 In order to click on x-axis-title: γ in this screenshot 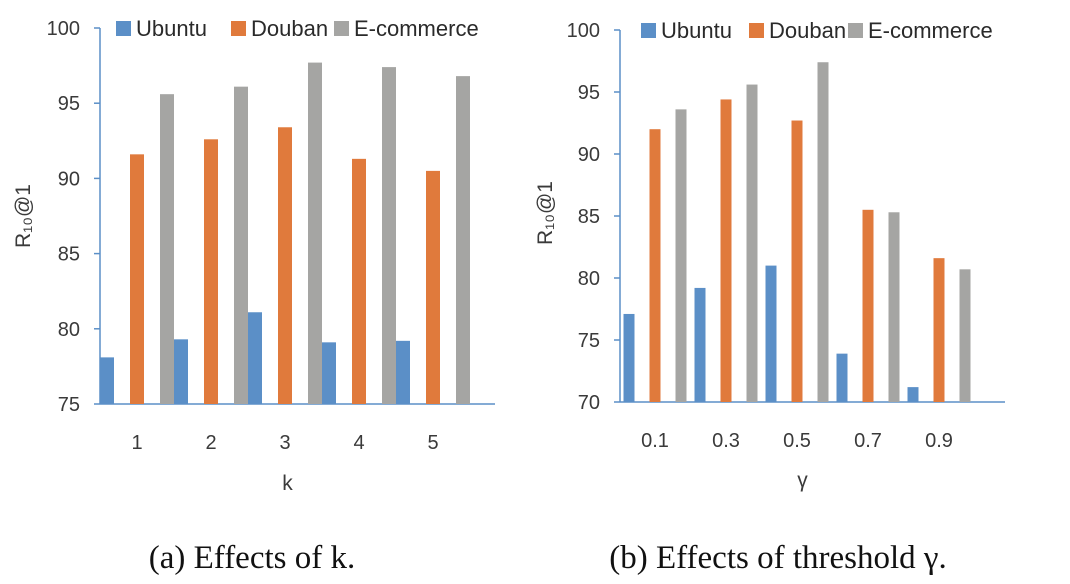, I will do `click(802, 480)`.